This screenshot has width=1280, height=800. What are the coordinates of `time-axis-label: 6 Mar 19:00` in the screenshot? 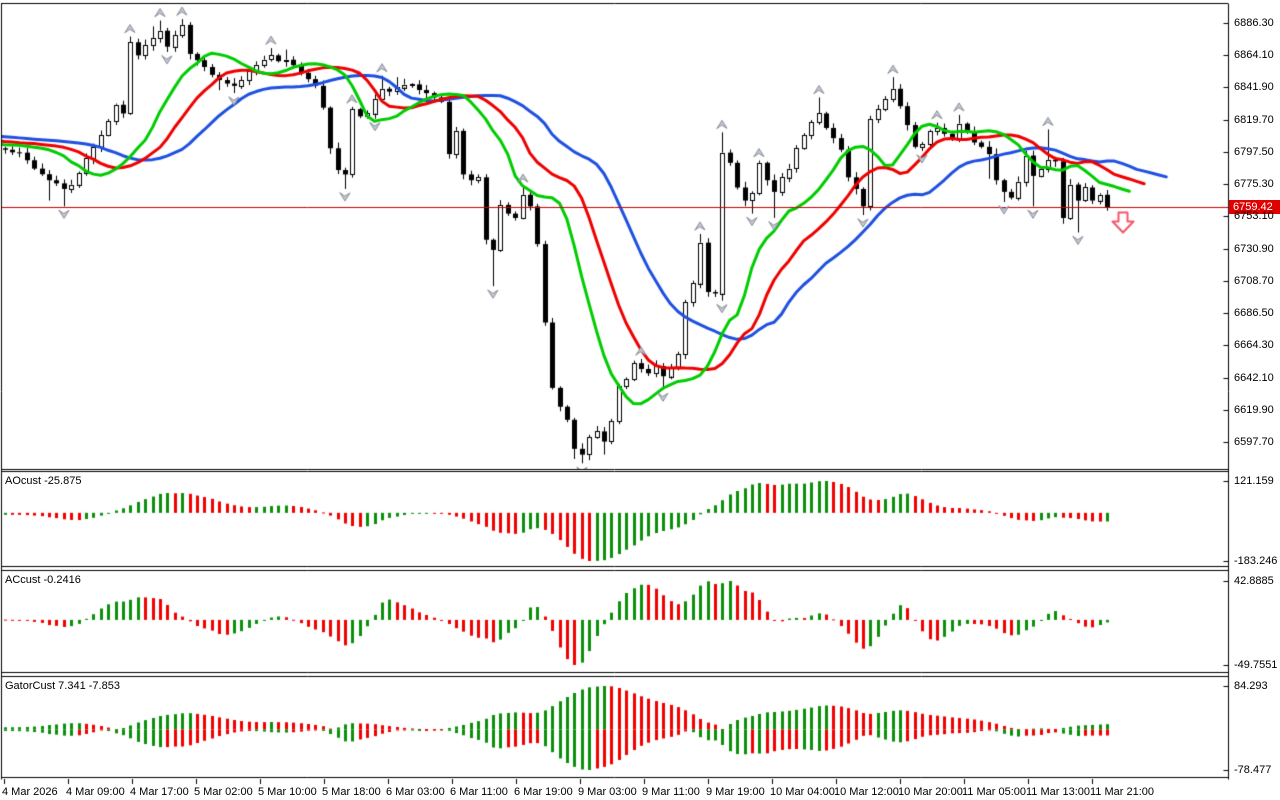 It's located at (543, 792).